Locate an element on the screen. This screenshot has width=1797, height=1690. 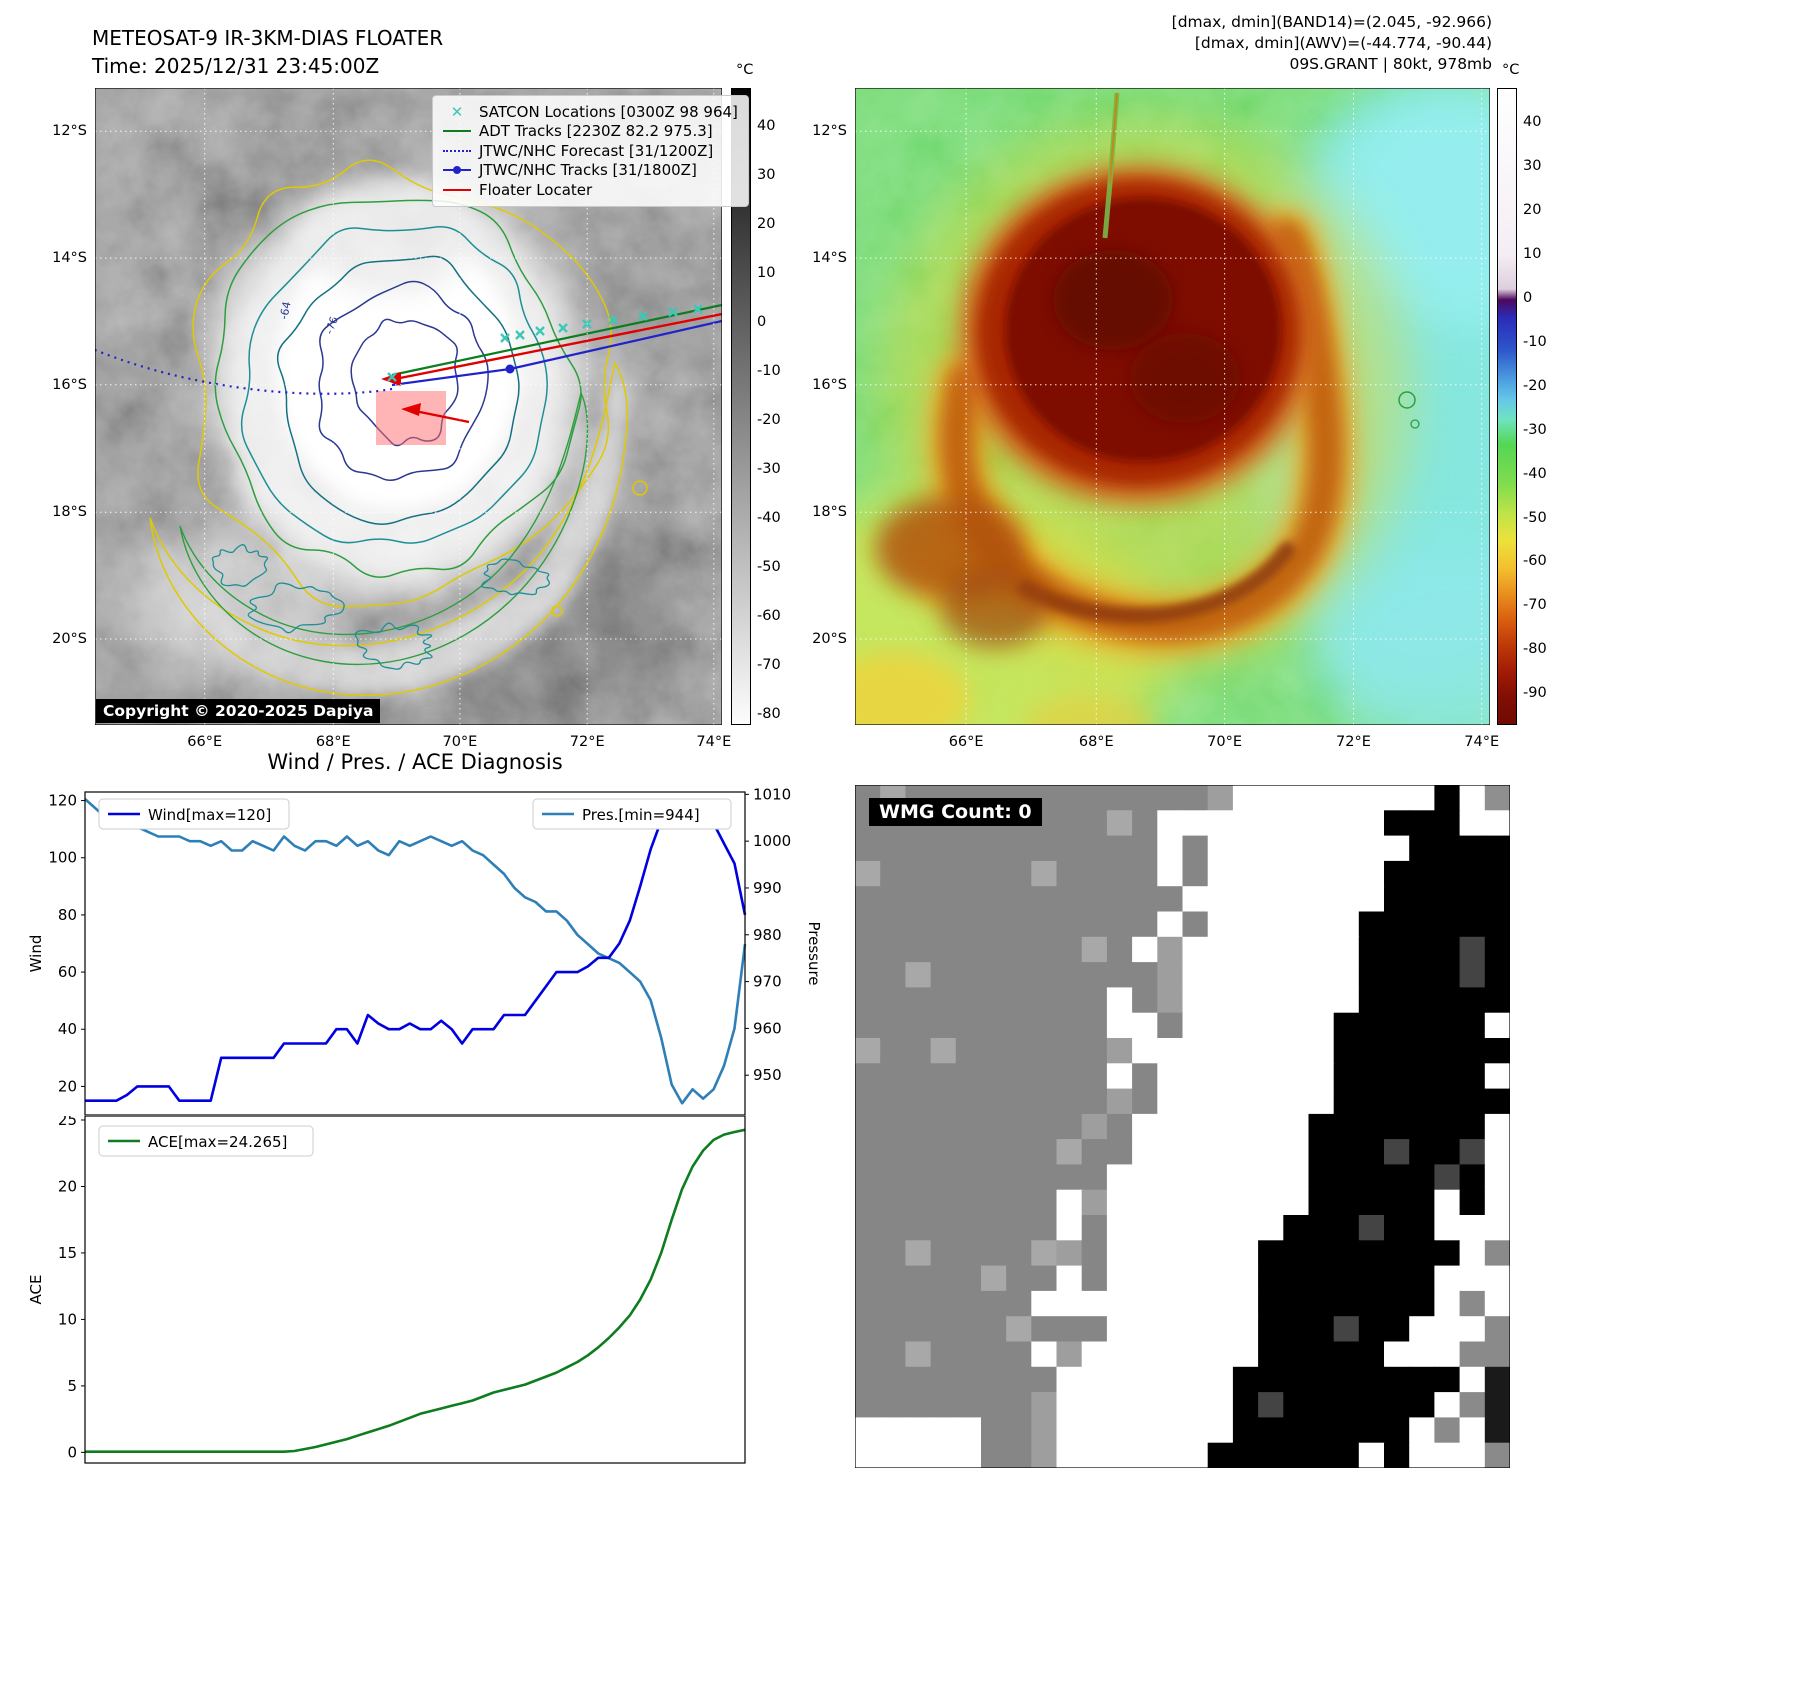
legend-item: JTWC/NHC Forecast [31/1200Z] is located at coordinates (590, 151).